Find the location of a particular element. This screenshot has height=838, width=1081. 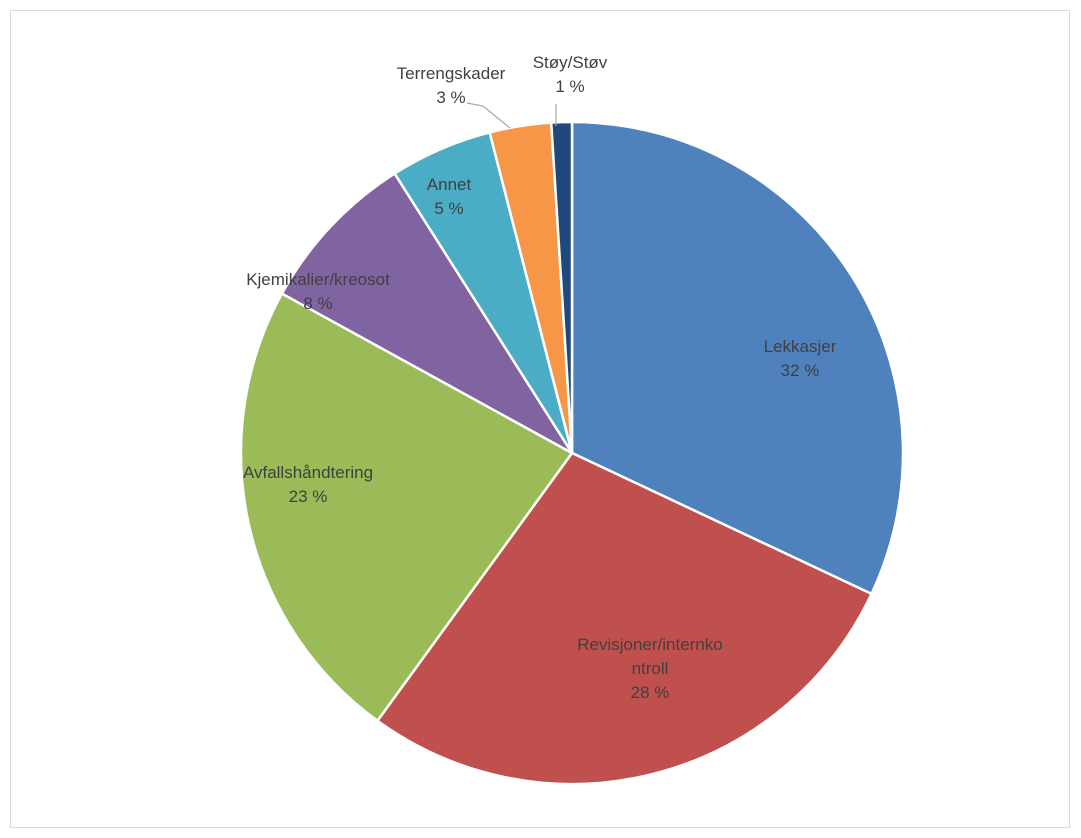

slice-value-label: 8 % is located at coordinates (317, 303).